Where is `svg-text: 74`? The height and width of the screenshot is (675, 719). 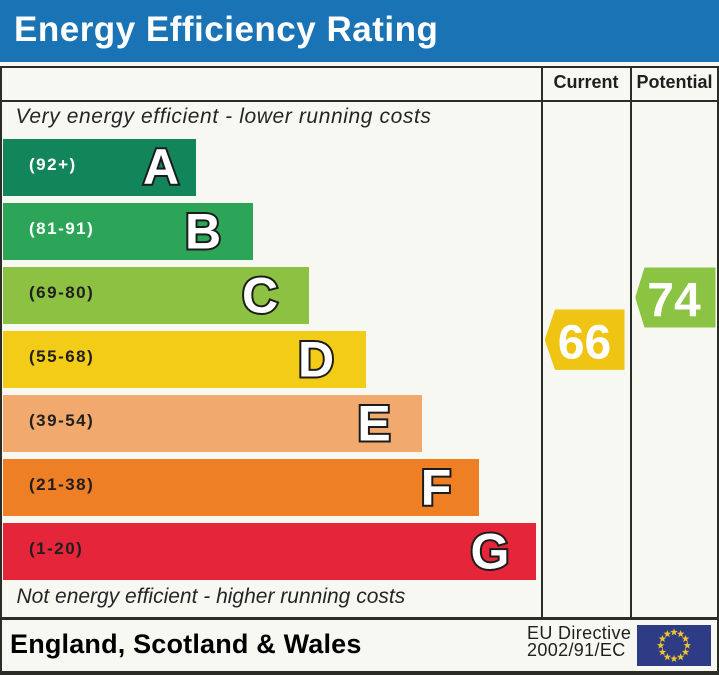 svg-text: 74 is located at coordinates (674, 301).